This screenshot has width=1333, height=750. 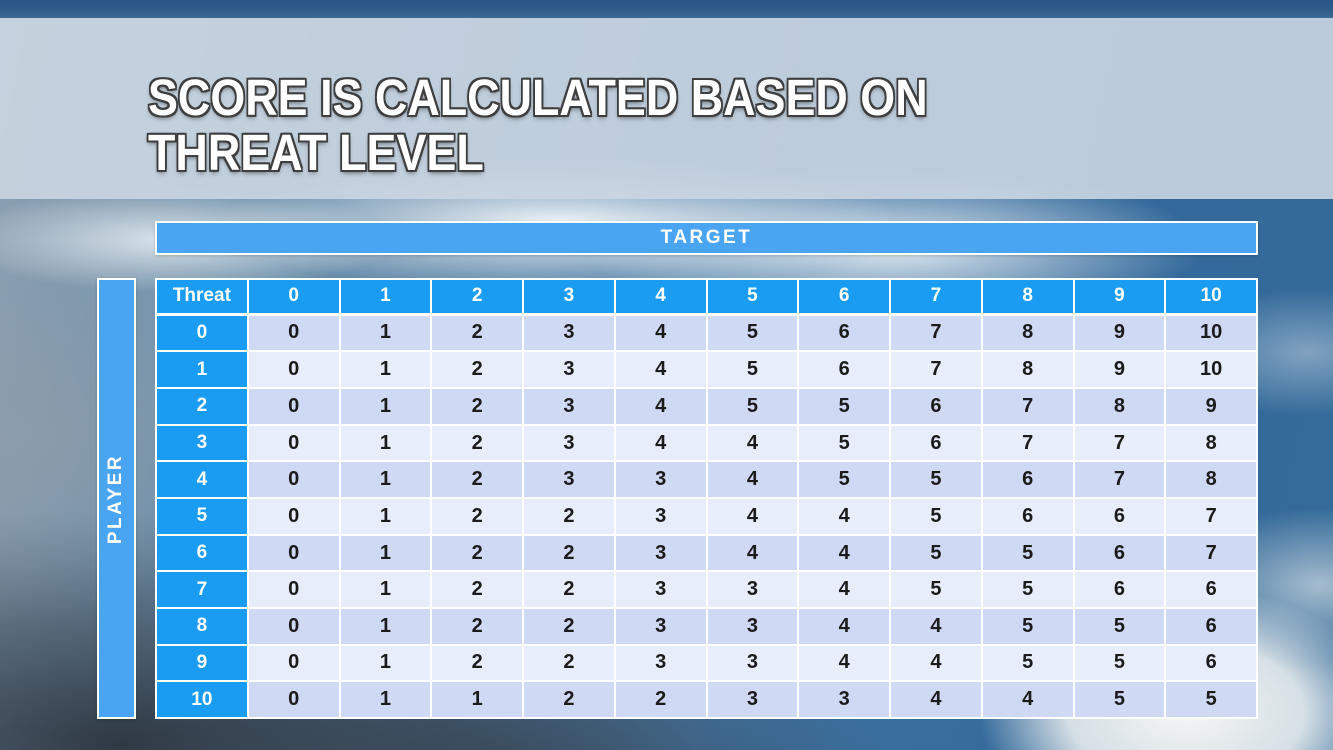 What do you see at coordinates (202, 663) in the screenshot?
I see `row-header-cell: 9` at bounding box center [202, 663].